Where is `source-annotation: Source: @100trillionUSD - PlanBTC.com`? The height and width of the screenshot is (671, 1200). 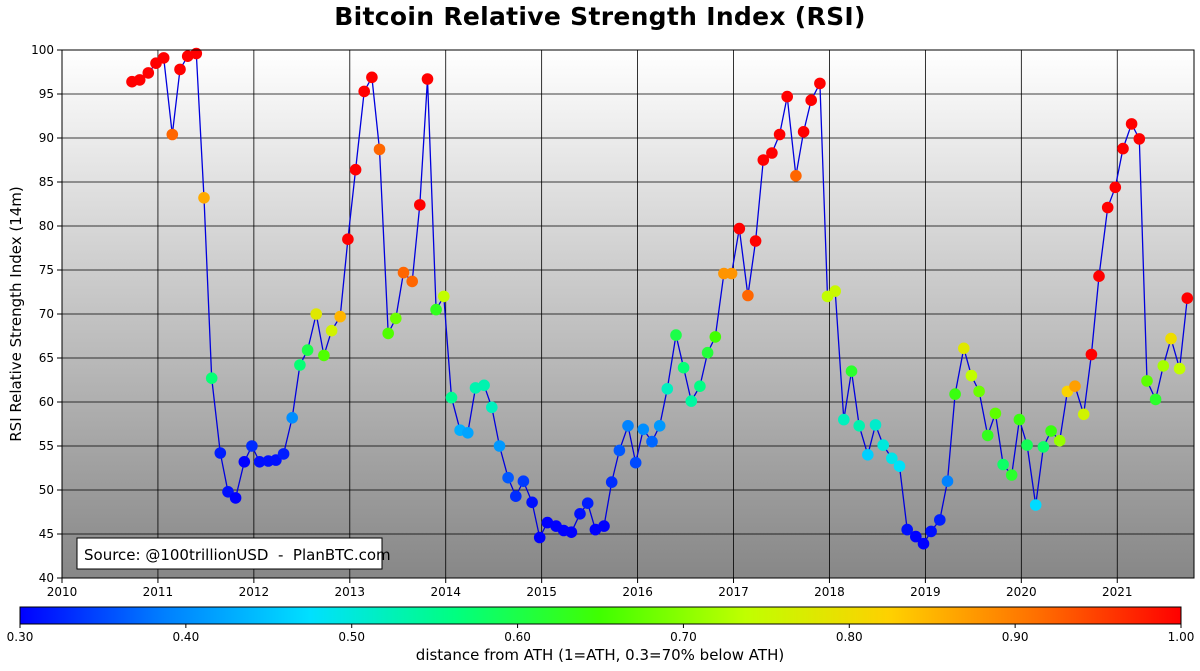 source-annotation: Source: @100trillionUSD - PlanBTC.com is located at coordinates (233, 553).